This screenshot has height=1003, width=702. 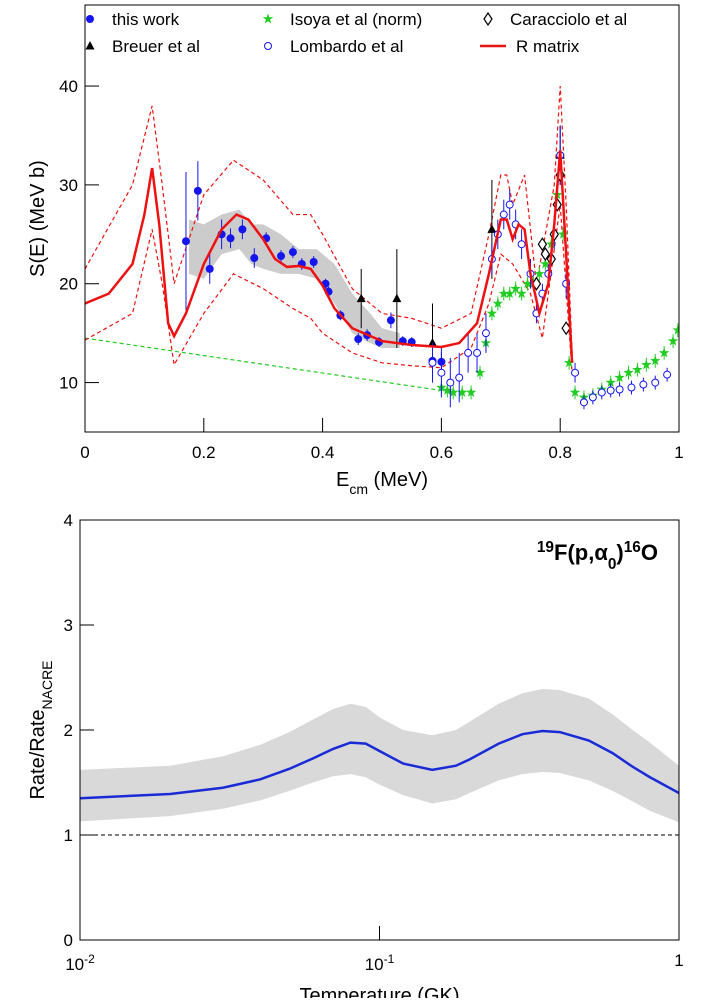 What do you see at coordinates (68, 940) in the screenshot?
I see `y-tick-label: 0` at bounding box center [68, 940].